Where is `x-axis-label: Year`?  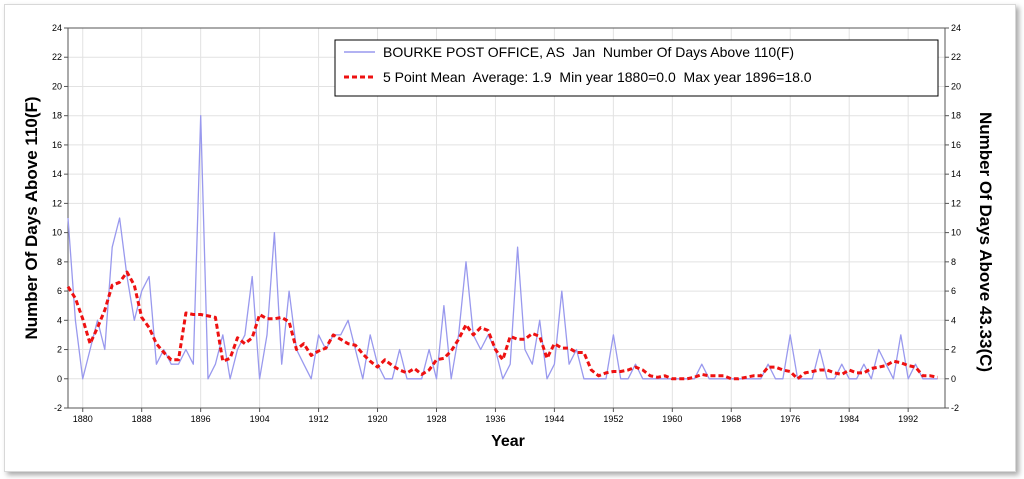 x-axis-label: Year is located at coordinates (508, 441).